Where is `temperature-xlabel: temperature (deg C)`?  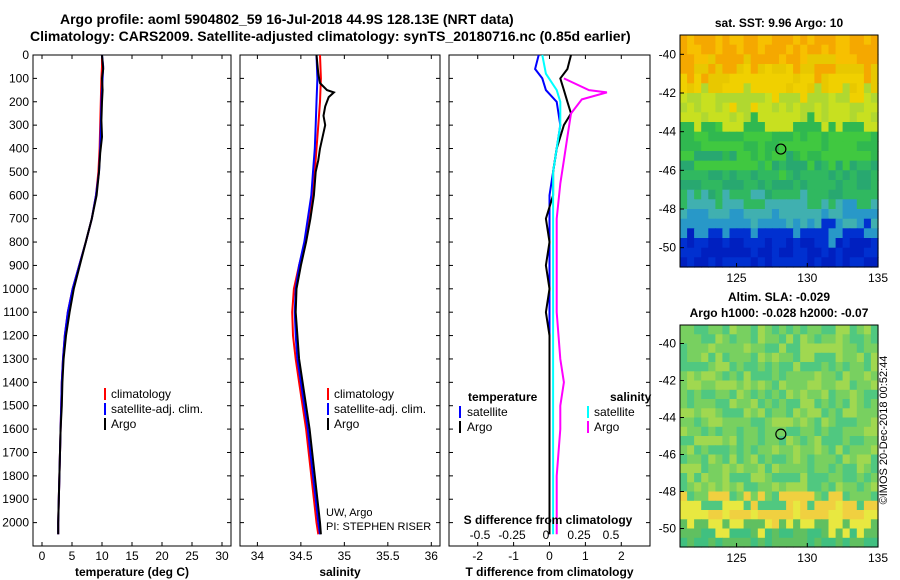
temperature-xlabel: temperature (deg C) is located at coordinates (132, 572).